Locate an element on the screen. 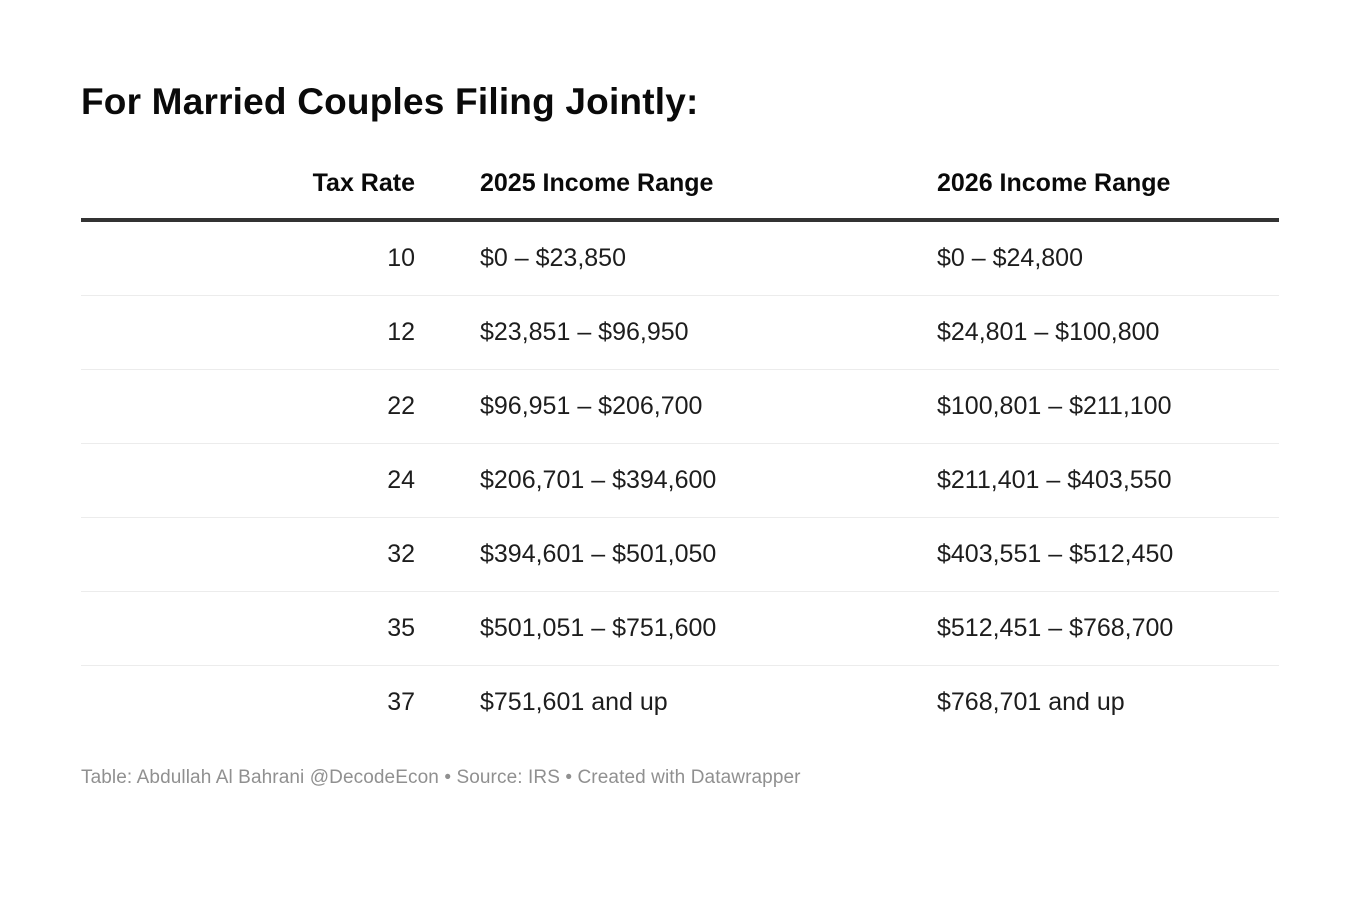 The height and width of the screenshot is (904, 1360). tax-rate-cell: 12 is located at coordinates (248, 332).